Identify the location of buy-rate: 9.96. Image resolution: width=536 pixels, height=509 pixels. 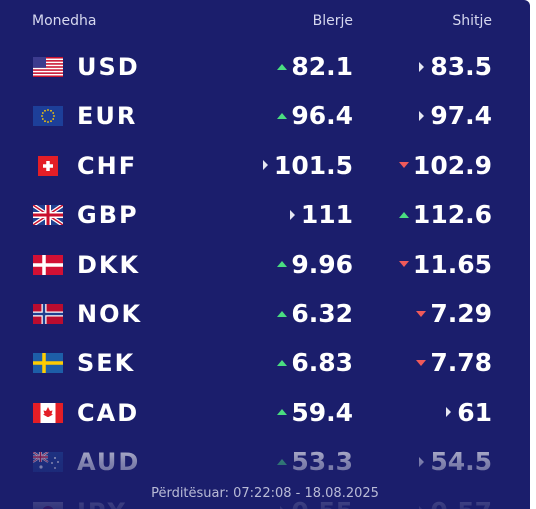
(315, 264).